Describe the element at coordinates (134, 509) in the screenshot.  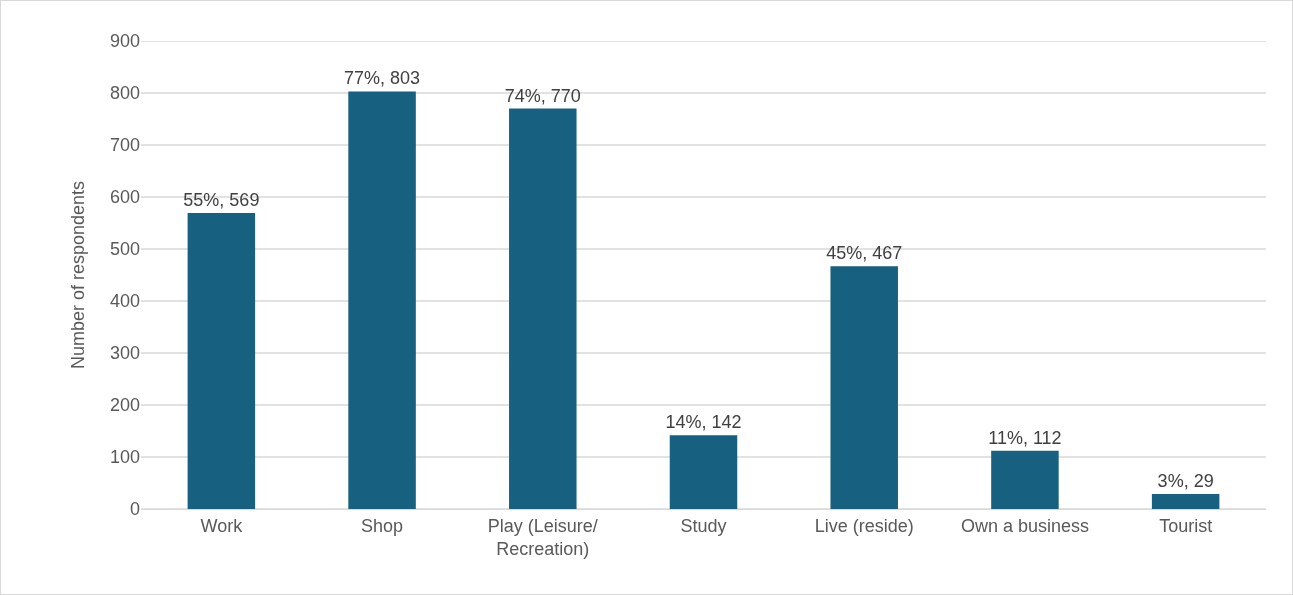
I see `y-tick-label: 0` at that location.